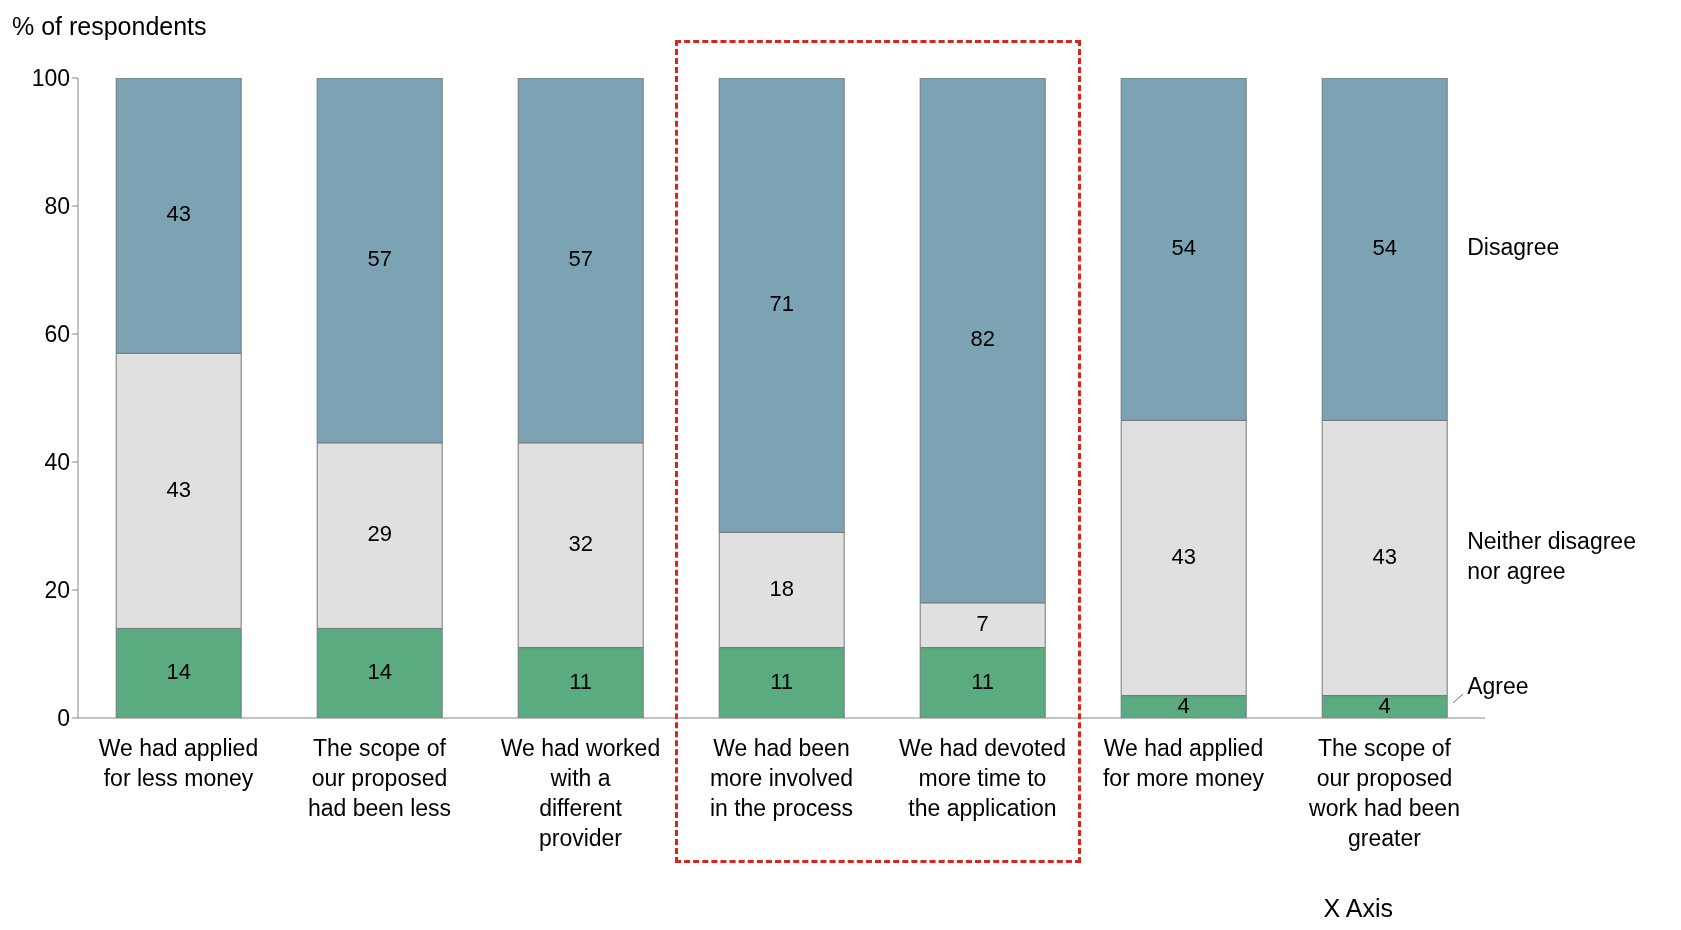  I want to click on series-label: Neither disagree nor agree, so click(1551, 556).